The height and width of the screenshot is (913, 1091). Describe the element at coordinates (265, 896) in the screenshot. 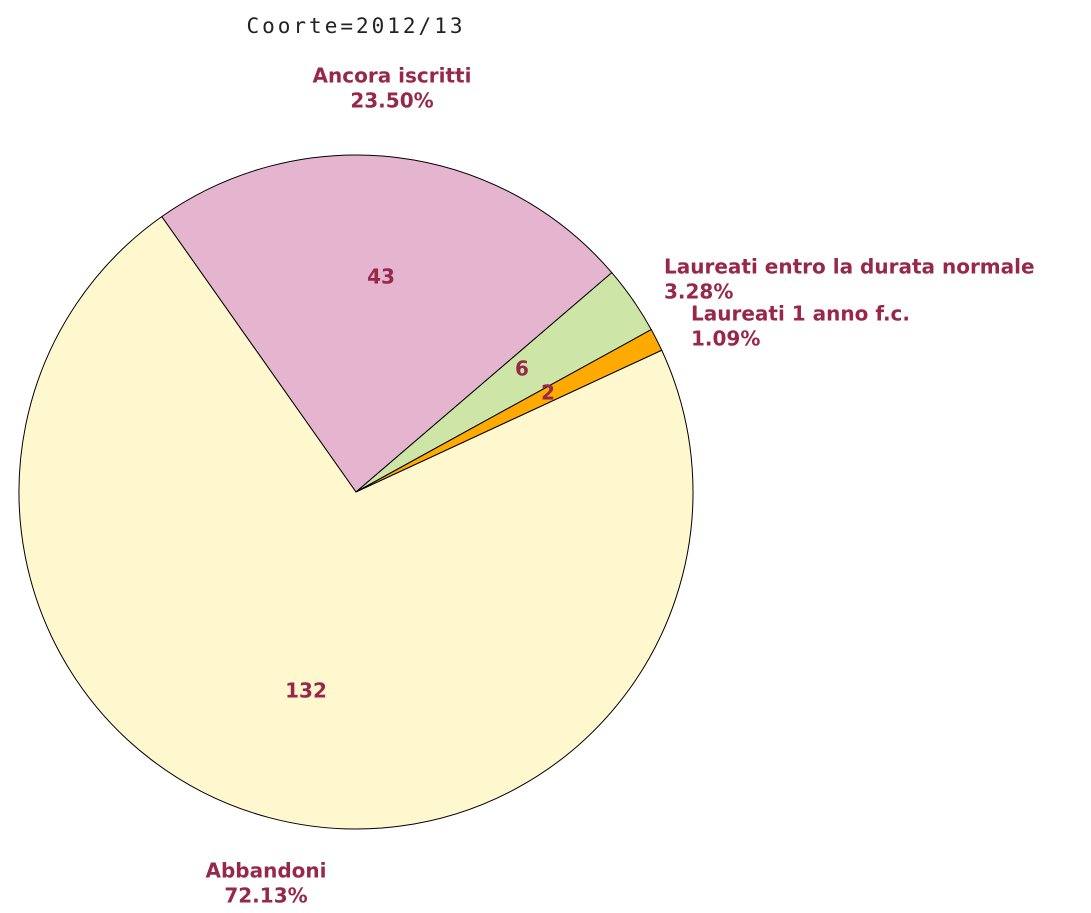

I see `slice-percentage-label: 72.13%` at that location.